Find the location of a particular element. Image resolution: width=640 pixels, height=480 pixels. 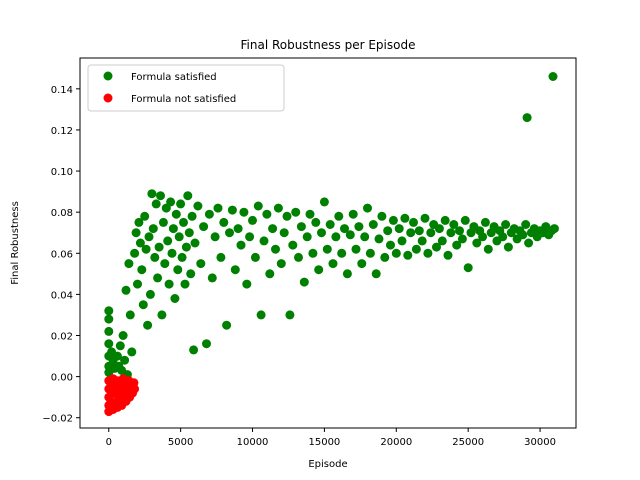

y-tick-label: 0.06 is located at coordinates (62, 254).